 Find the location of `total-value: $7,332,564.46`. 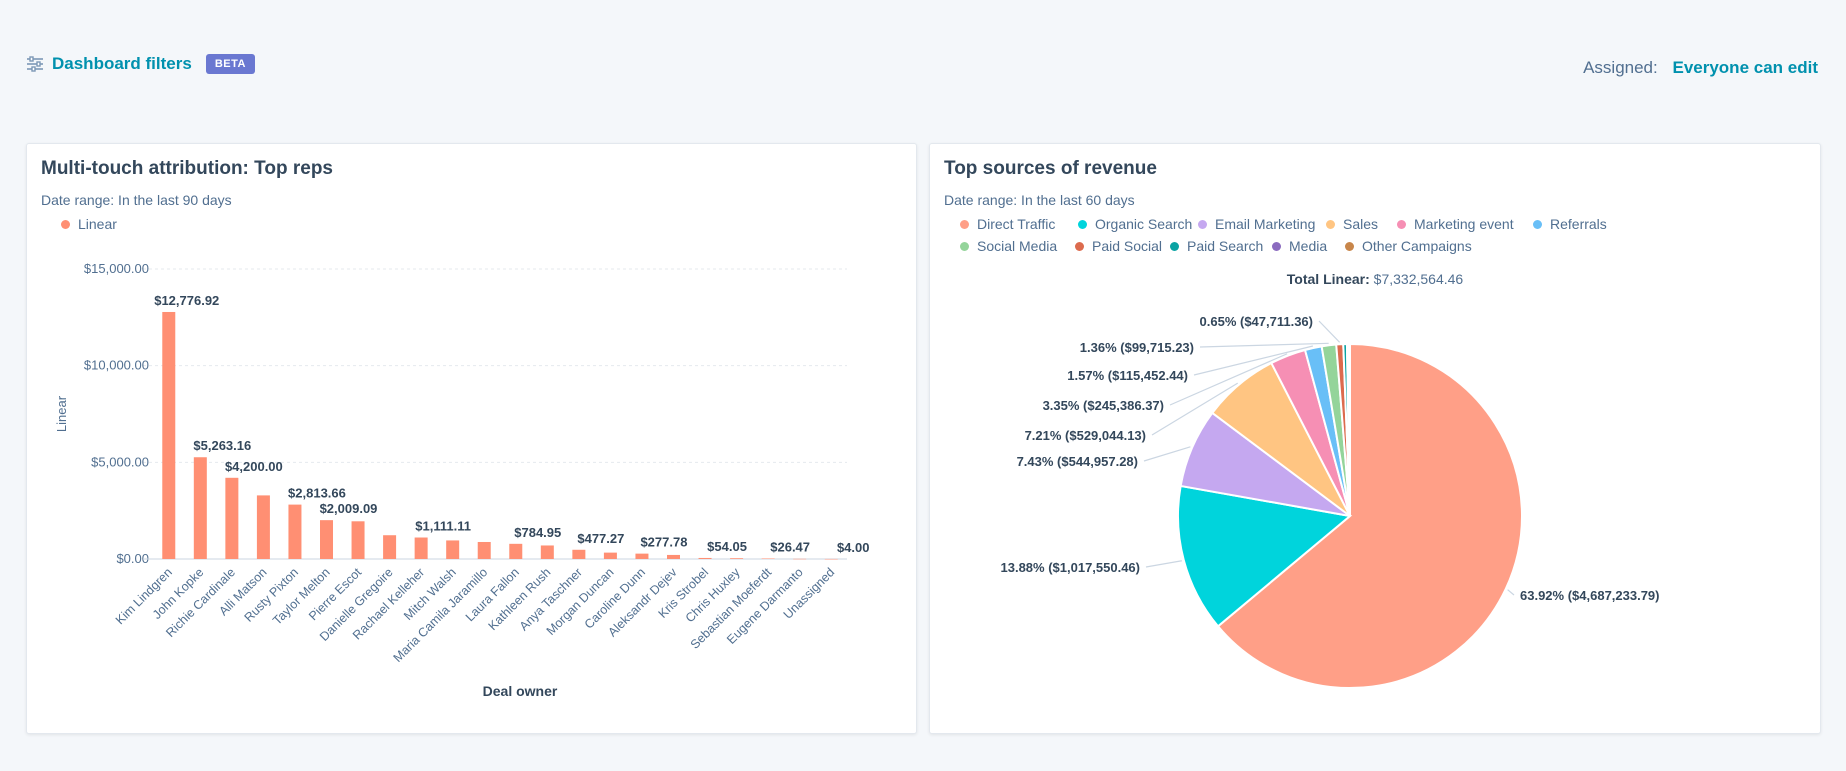

total-value: $7,332,564.46 is located at coordinates (1418, 279).